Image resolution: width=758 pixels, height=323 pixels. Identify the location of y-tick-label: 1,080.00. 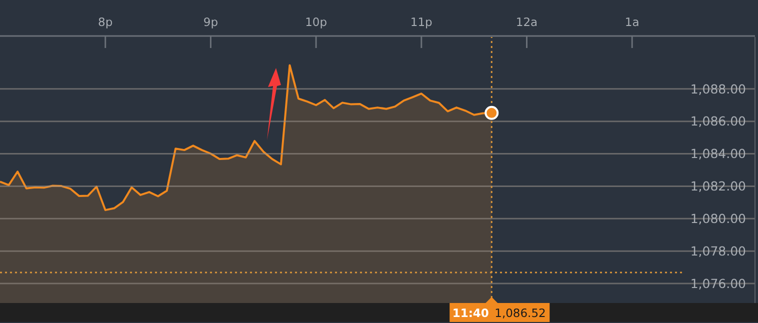
(718, 218).